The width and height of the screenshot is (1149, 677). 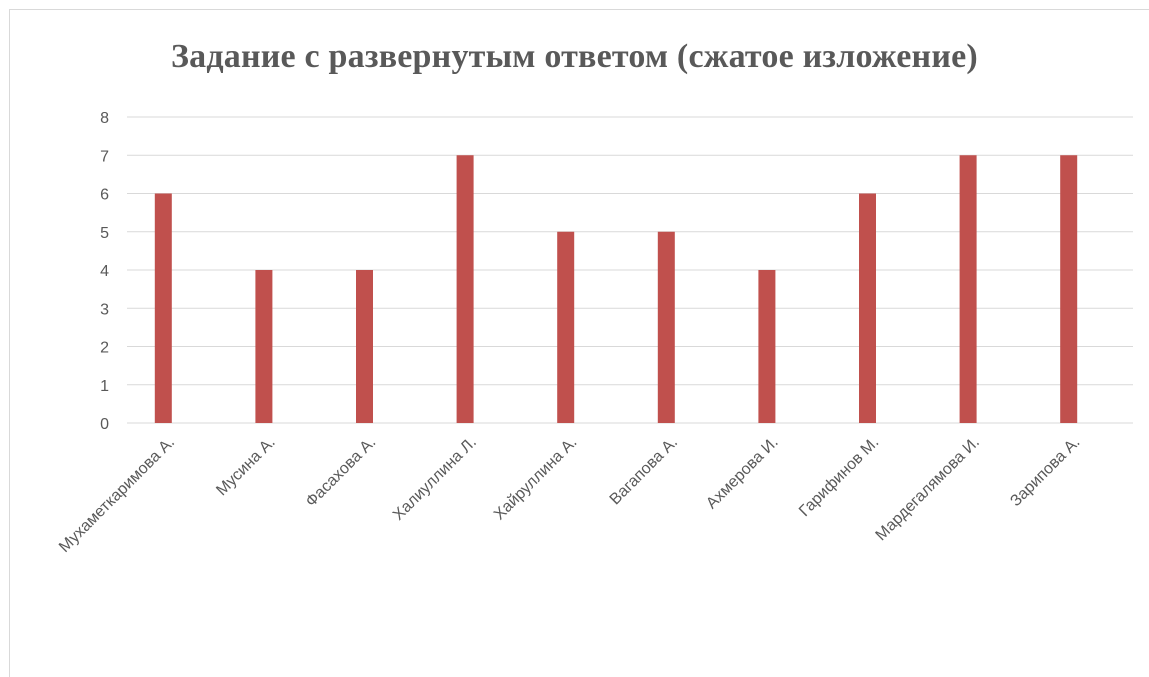 I want to click on y-axis: 0 1 2 3 4 5 6 7 8, so click(x=104, y=271).